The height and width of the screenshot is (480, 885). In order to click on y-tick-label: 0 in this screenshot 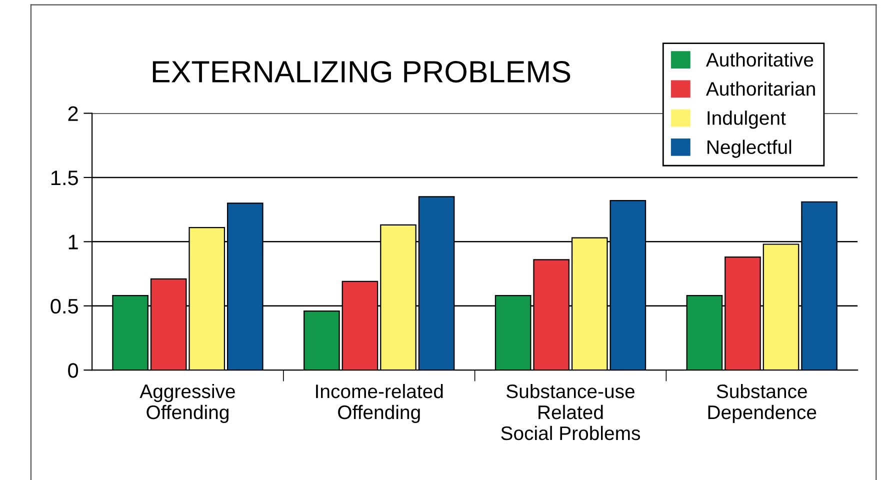, I will do `click(73, 370)`.